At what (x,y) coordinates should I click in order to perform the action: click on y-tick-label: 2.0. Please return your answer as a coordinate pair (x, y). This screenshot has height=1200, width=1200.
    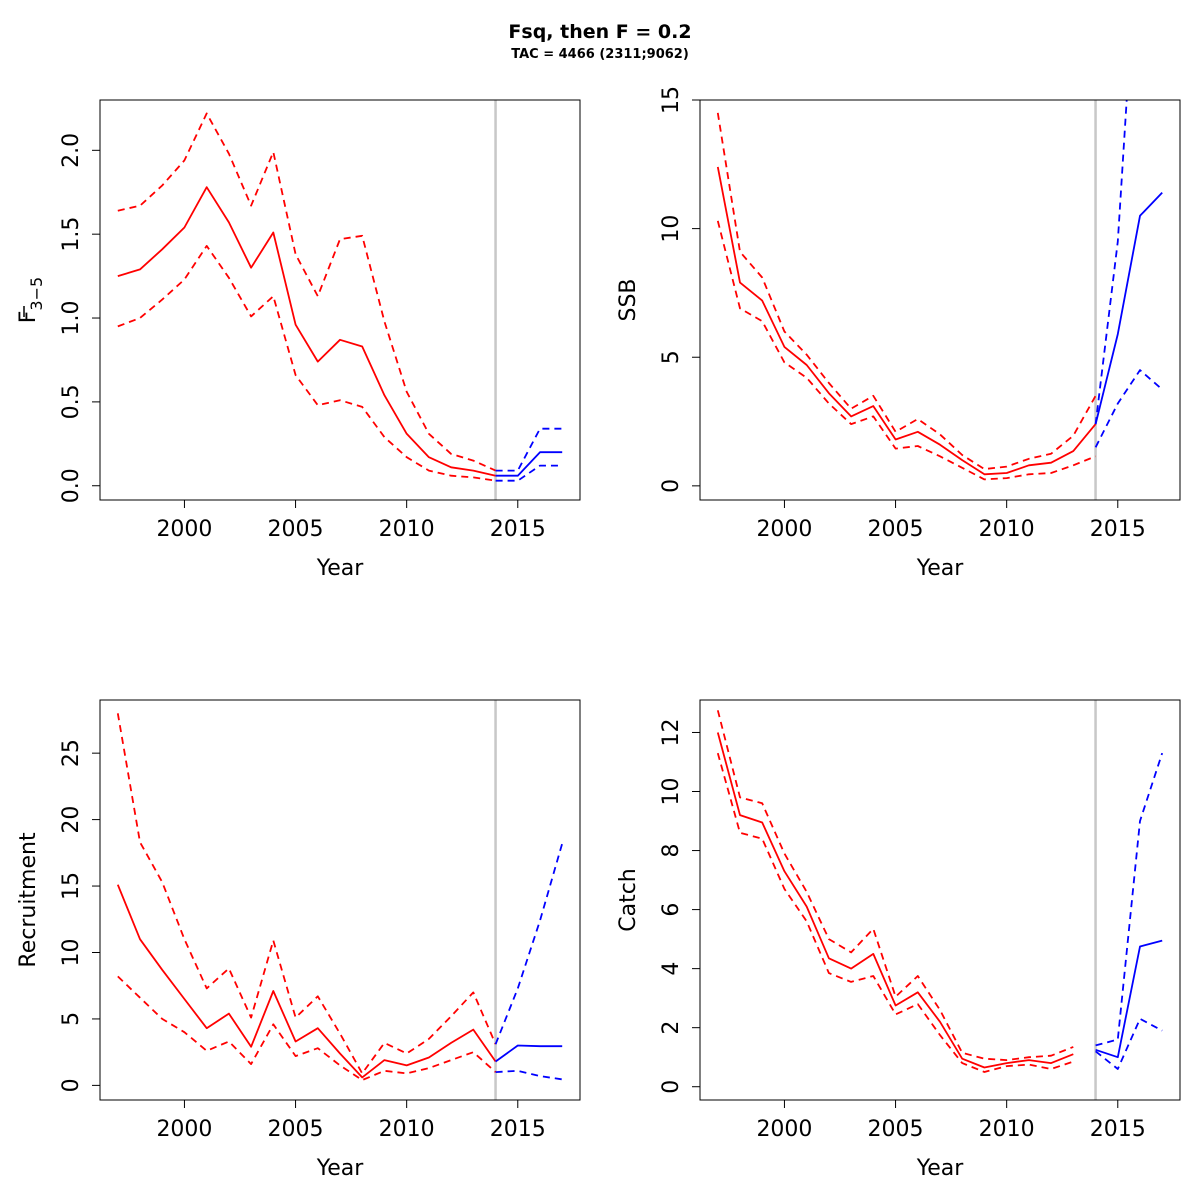
    Looking at the image, I should click on (71, 150).